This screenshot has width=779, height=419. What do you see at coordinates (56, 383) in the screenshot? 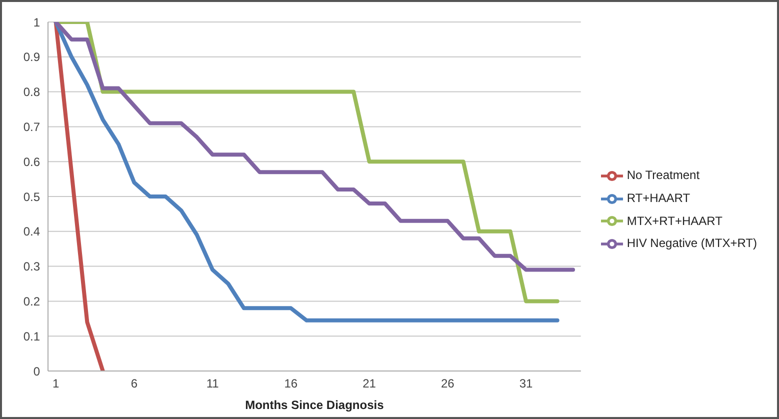
I see `x-tick-label: 1` at bounding box center [56, 383].